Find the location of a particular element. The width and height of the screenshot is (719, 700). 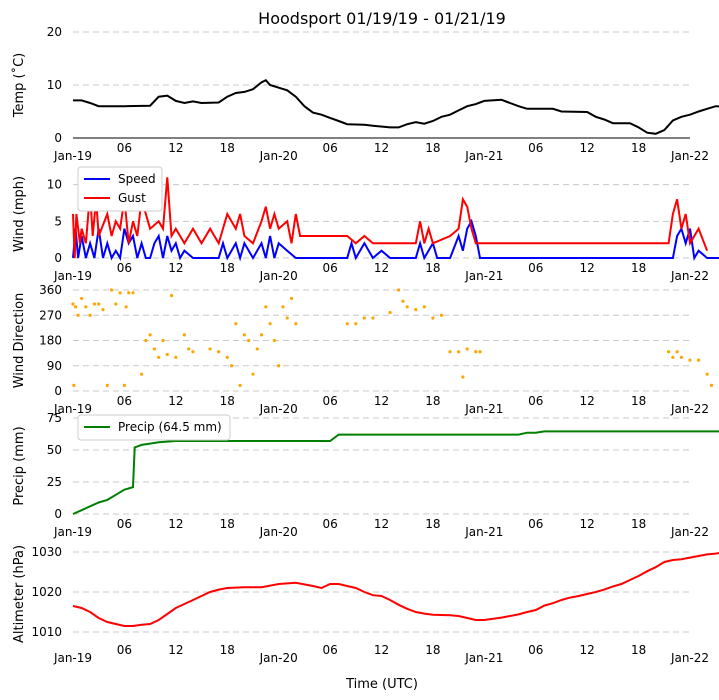

y-tick-label: 1010 is located at coordinates (46, 632).